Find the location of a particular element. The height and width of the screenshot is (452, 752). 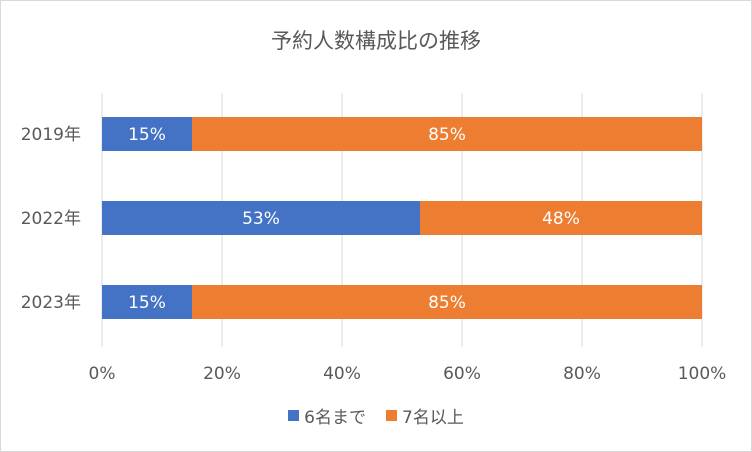

legend: 6名まで 7名以上 is located at coordinates (376, 415).